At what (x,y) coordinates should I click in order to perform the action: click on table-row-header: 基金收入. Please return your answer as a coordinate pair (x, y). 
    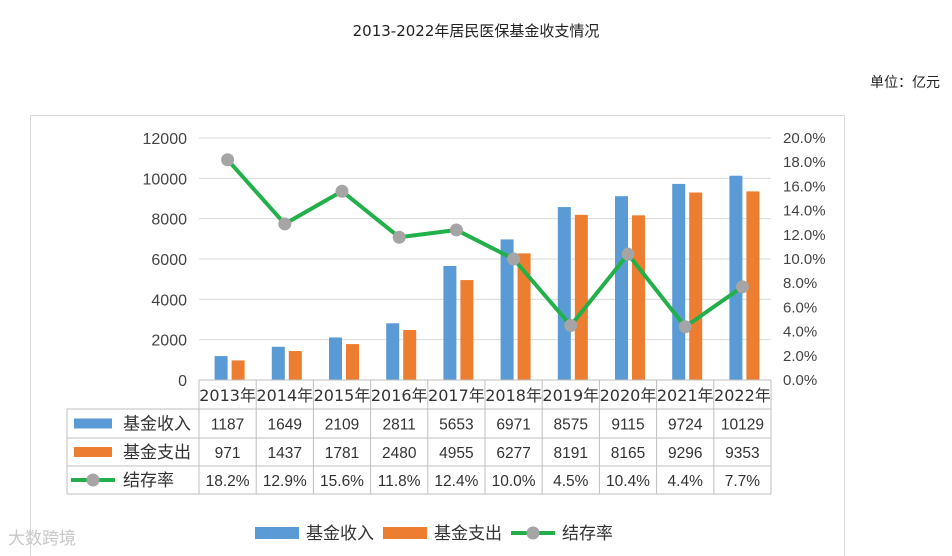
    Looking at the image, I should click on (157, 425).